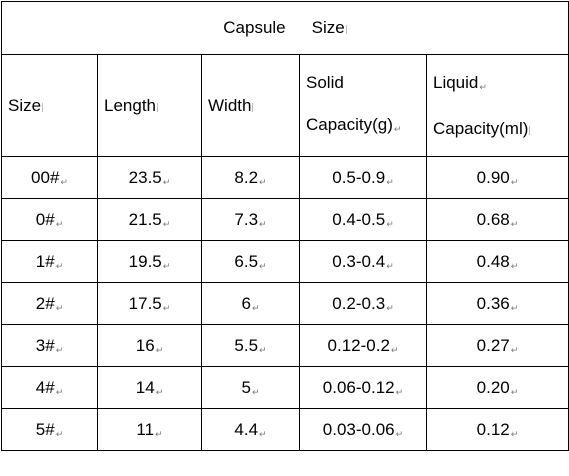 This screenshot has height=476, width=569. What do you see at coordinates (246, 387) in the screenshot?
I see `cell-width-value: 5` at bounding box center [246, 387].